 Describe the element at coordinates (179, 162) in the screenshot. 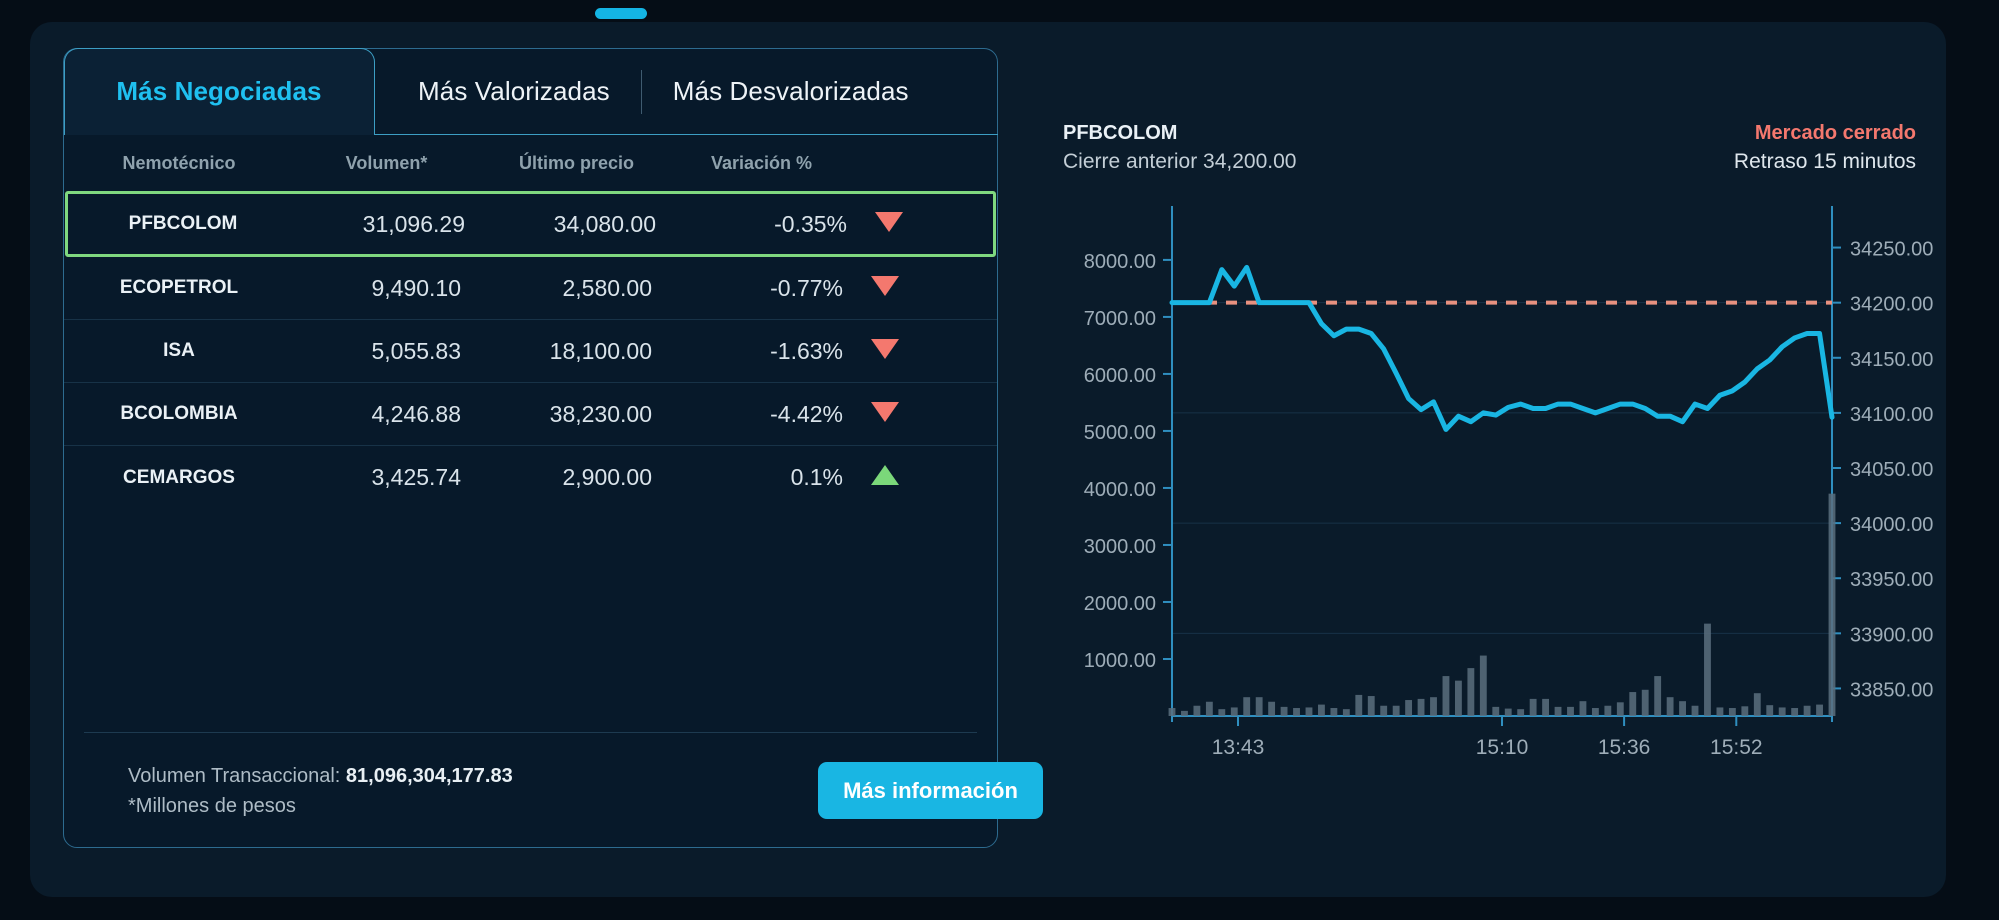

I see `column-header-symbol: Nemotécnico` at that location.